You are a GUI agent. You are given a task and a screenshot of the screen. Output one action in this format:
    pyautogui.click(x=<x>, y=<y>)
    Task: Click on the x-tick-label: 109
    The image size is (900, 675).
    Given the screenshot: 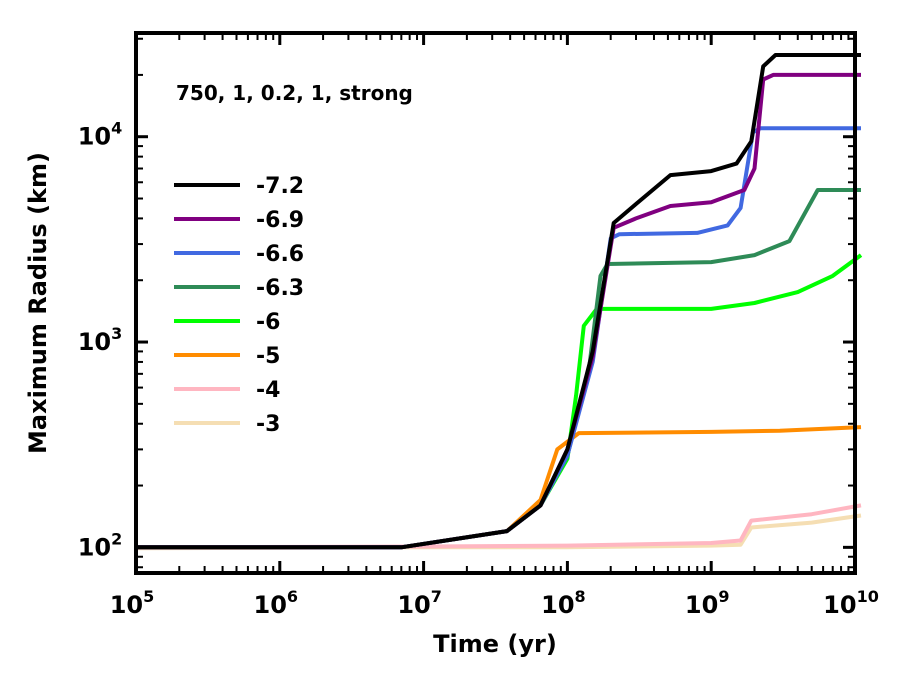 What is the action you would take?
    pyautogui.click(x=707, y=603)
    